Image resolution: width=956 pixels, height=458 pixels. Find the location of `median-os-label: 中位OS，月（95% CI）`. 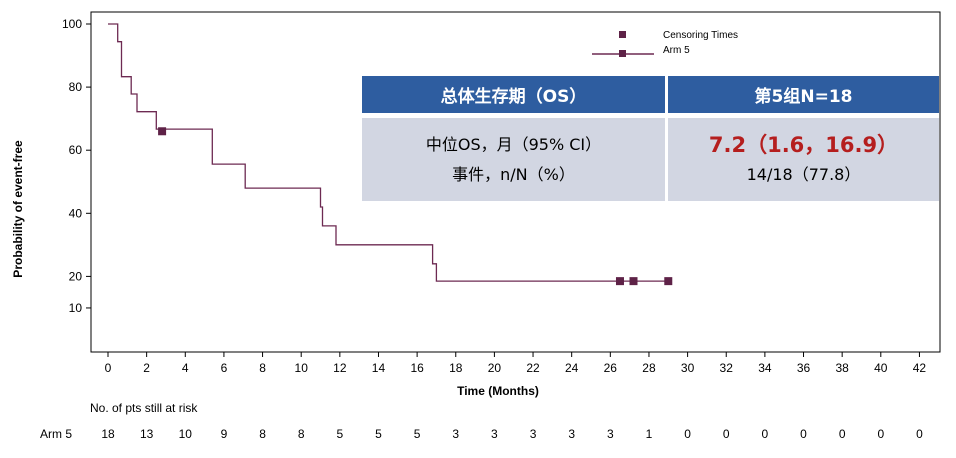

median-os-label: 中位OS，月（95% CI） is located at coordinates (513, 144).